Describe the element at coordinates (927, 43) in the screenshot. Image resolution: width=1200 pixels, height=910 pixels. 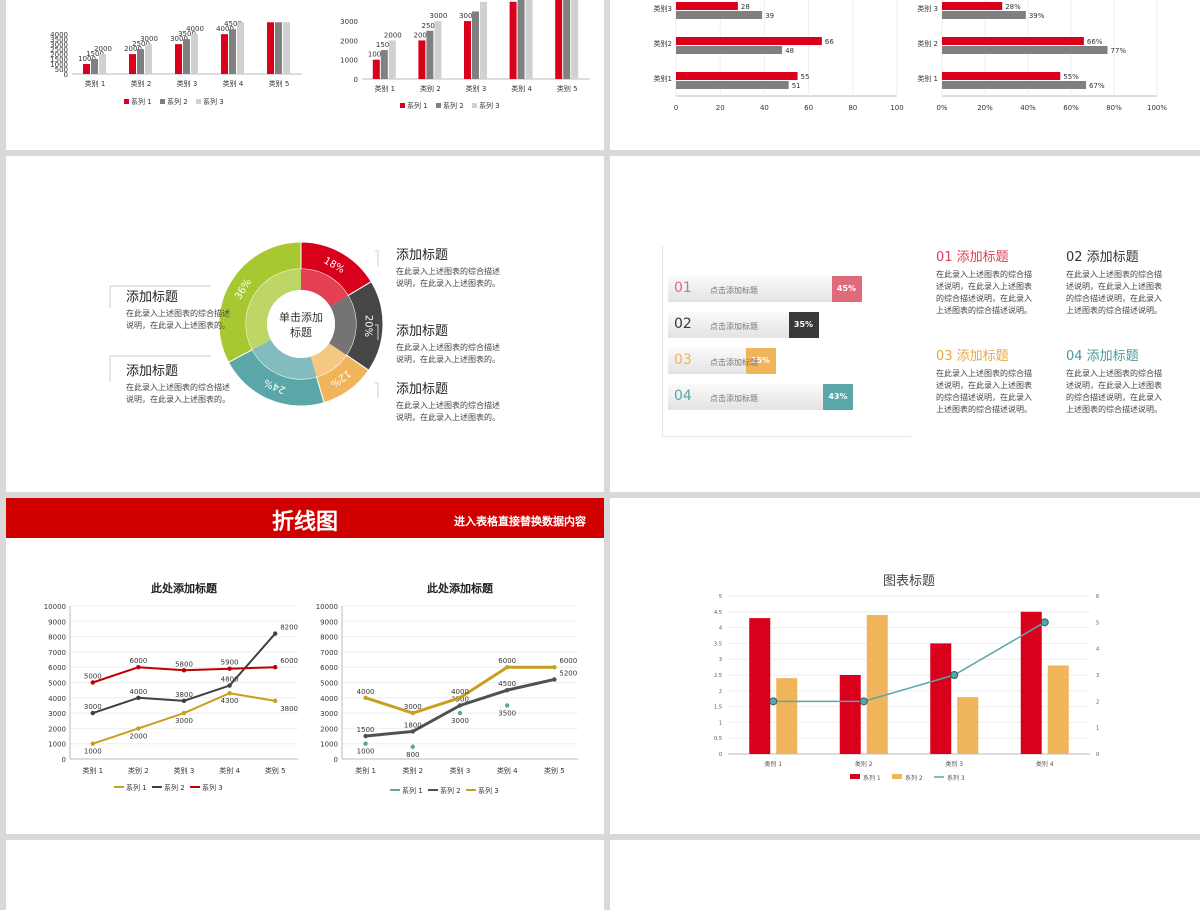
I see `y-tick-label: 类别 2` at that location.